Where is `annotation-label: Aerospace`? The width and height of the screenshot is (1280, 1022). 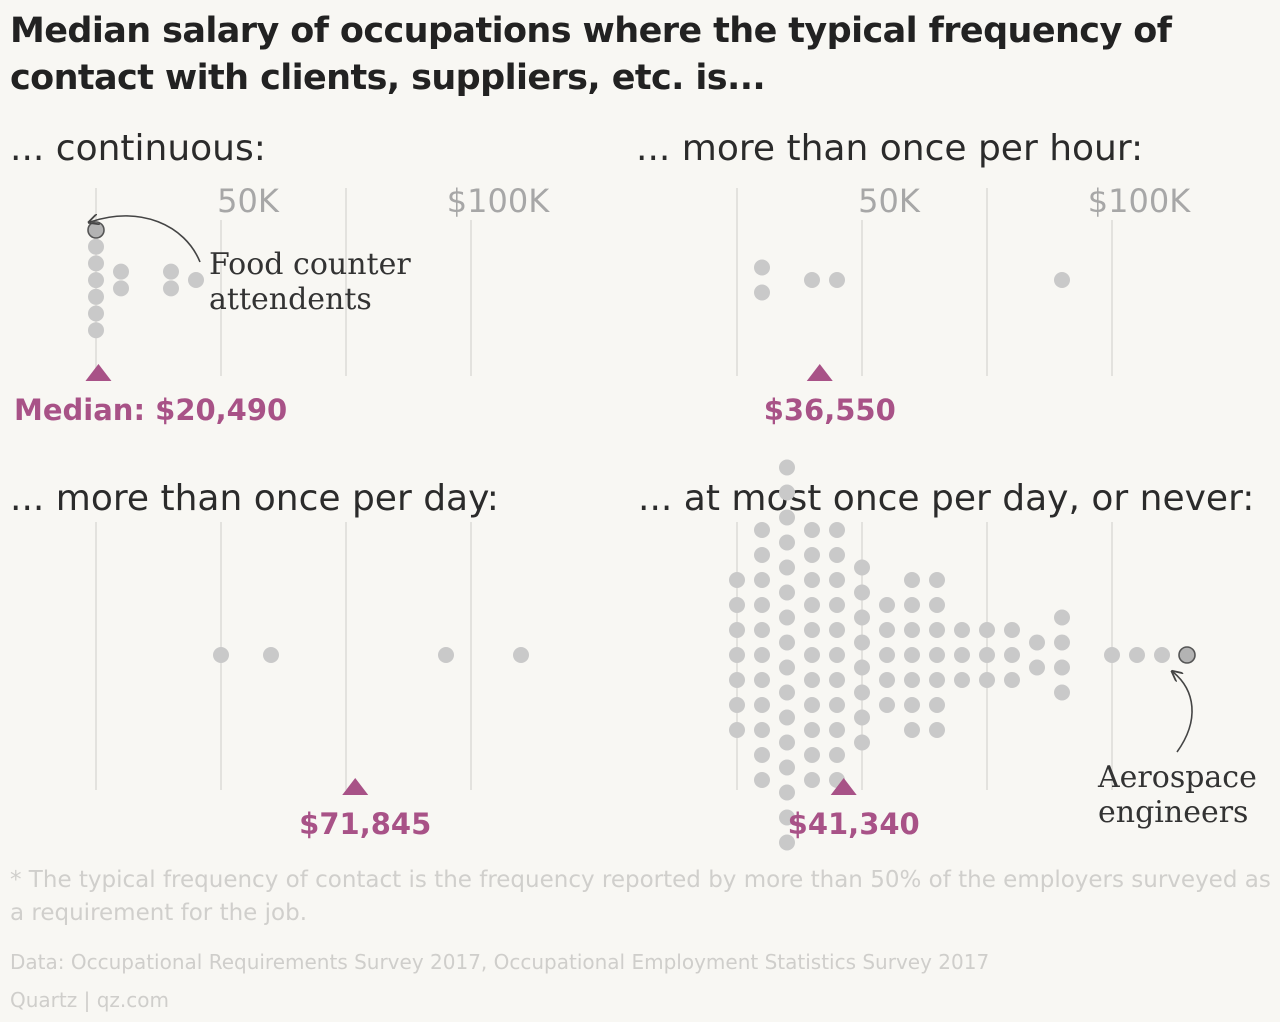 annotation-label: Aerospace is located at coordinates (1177, 777).